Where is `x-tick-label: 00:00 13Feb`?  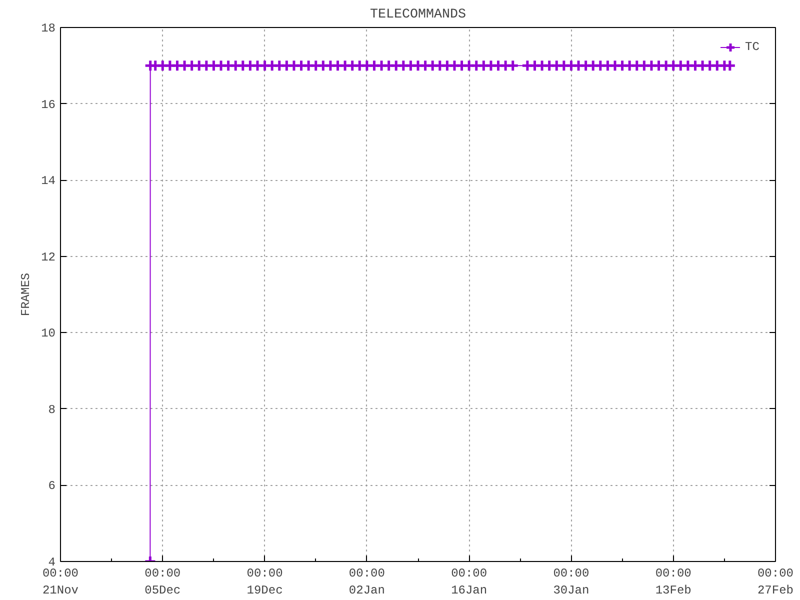
x-tick-label: 00:00 13Feb is located at coordinates (673, 582).